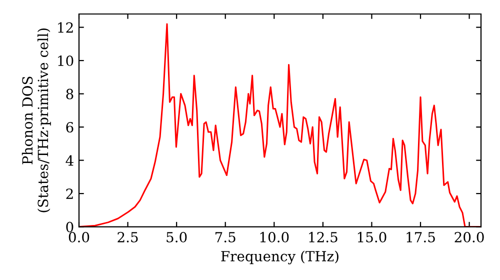 Image resolution: width=500 pixels, height=280 pixels. What do you see at coordinates (70, 127) in the screenshot?
I see `y-tick-label: 6` at bounding box center [70, 127].